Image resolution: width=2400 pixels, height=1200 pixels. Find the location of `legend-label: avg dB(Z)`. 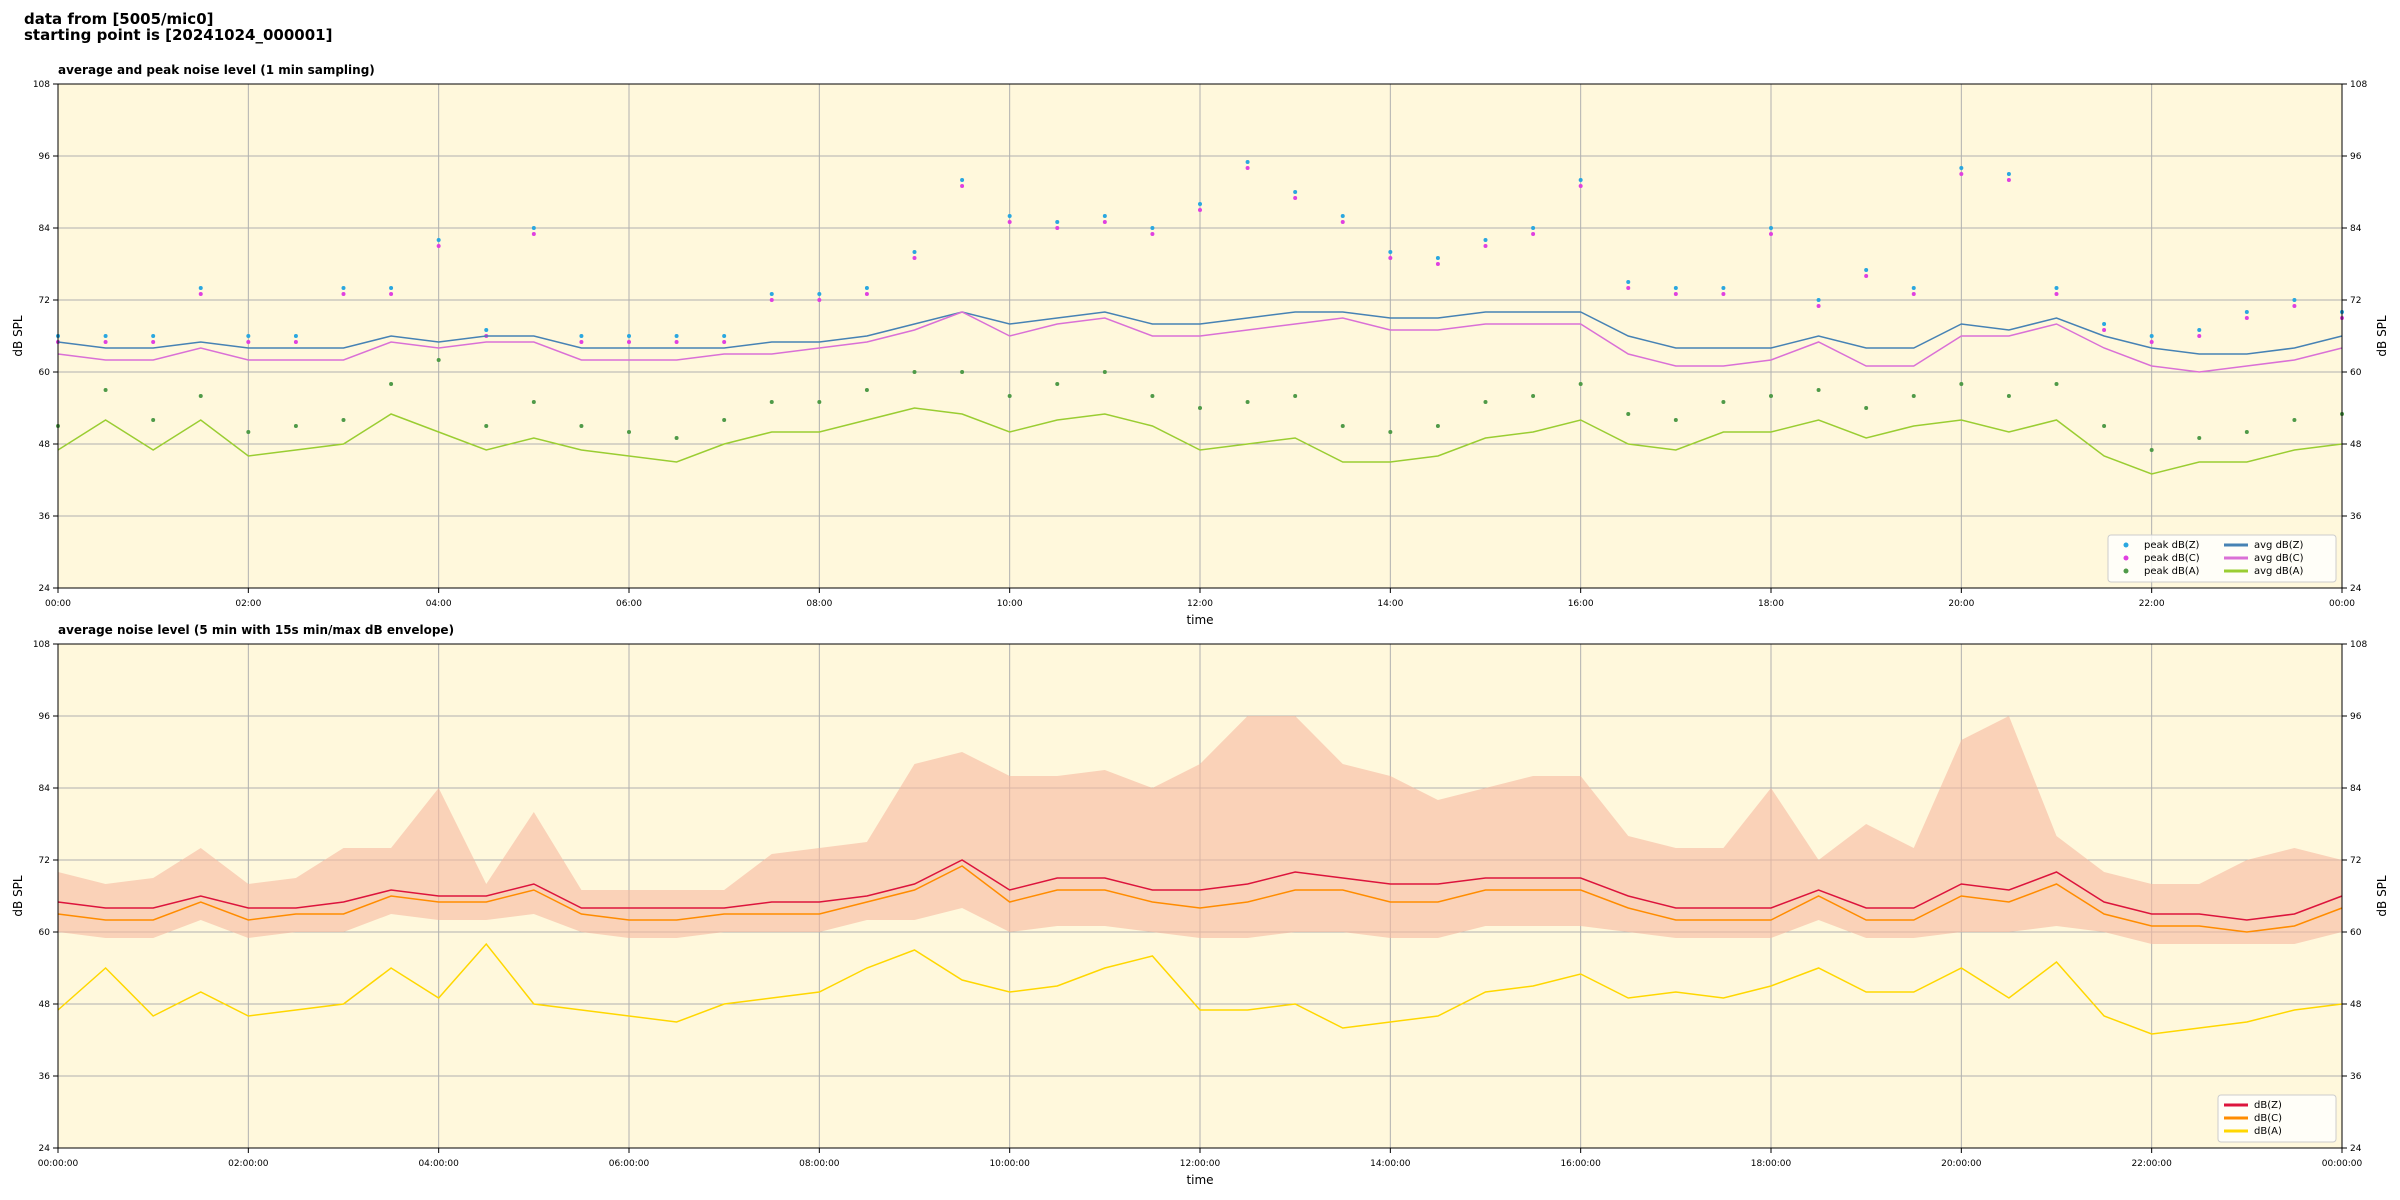

legend-label: avg dB(Z) is located at coordinates (2279, 545).